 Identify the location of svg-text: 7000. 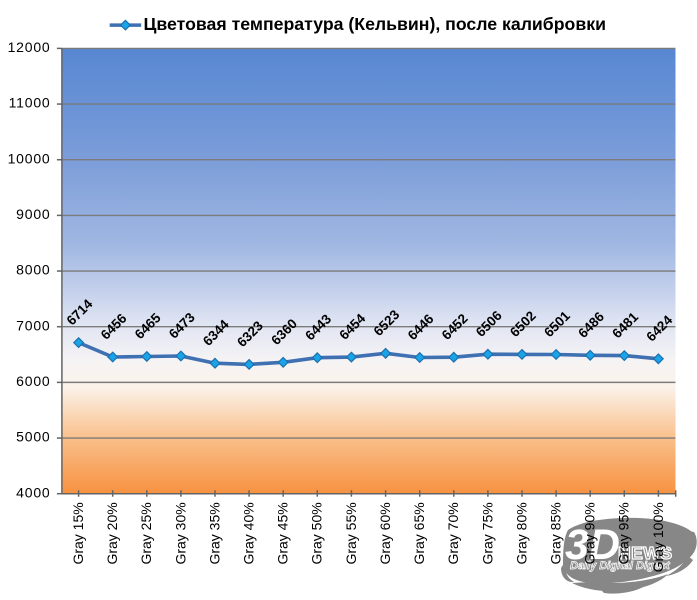
(33, 325).